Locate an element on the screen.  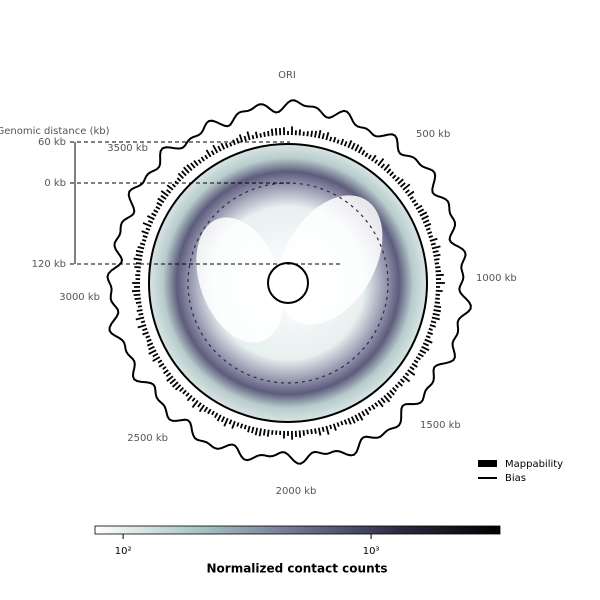
colorbar-ramp is located at coordinates (297, 530).